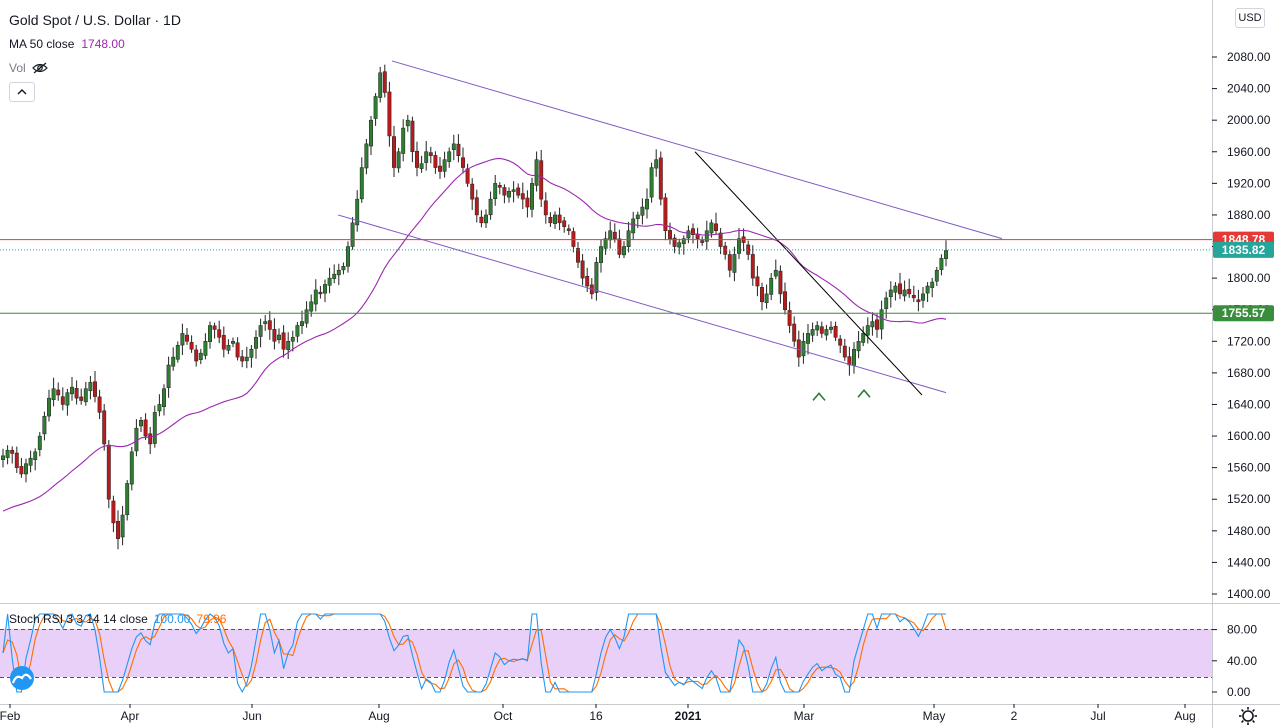  What do you see at coordinates (1242, 661) in the screenshot?
I see `stoch-tick-label: 40.00` at bounding box center [1242, 661].